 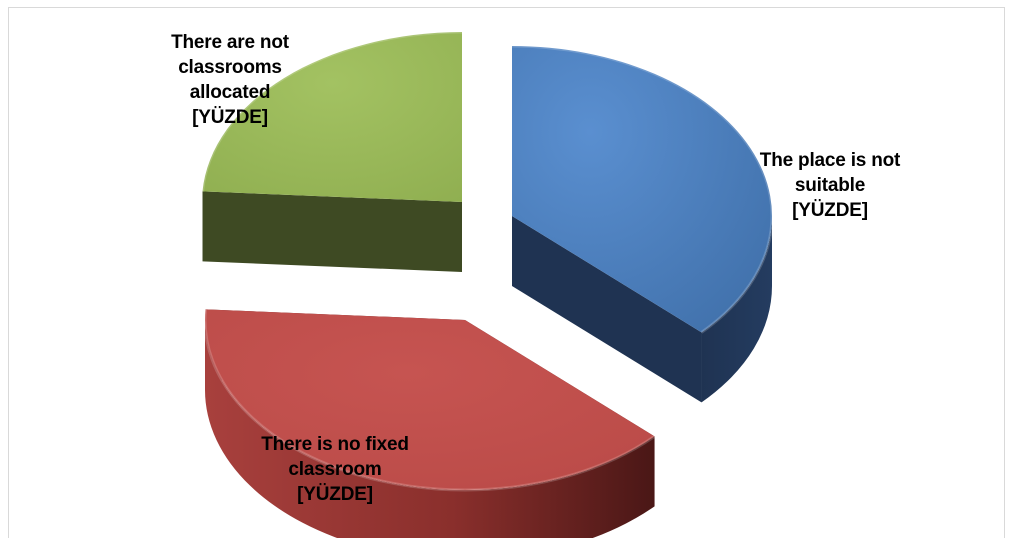 What do you see at coordinates (332, 111) in the screenshot?
I see `slice-alloc-rim` at bounding box center [332, 111].